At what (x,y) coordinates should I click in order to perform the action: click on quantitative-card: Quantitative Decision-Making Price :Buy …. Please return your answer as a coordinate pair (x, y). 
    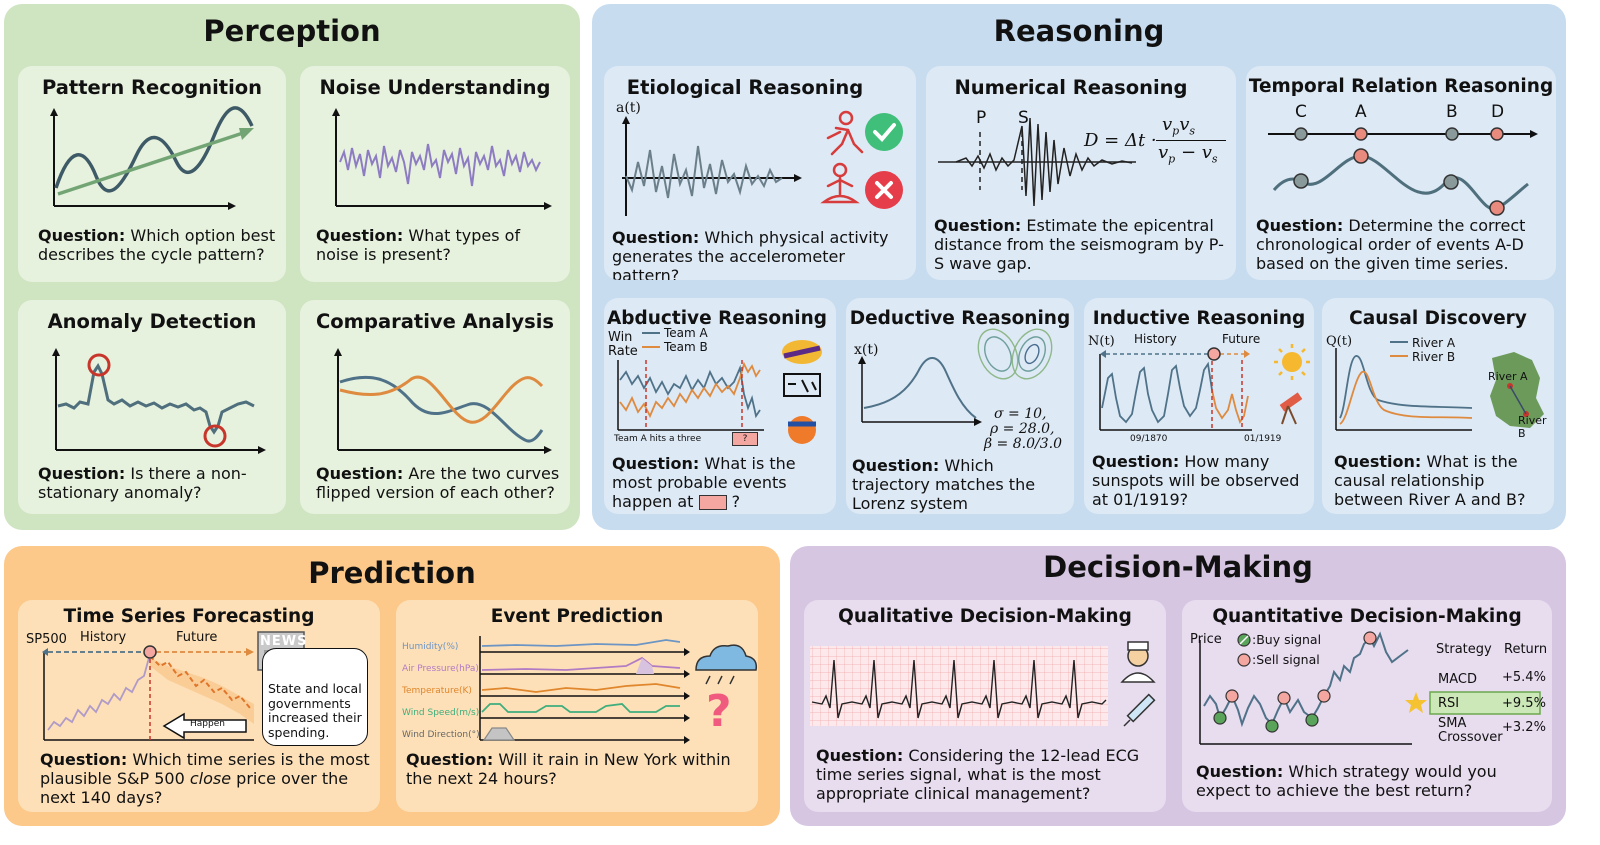
    Looking at the image, I should click on (1367, 706).